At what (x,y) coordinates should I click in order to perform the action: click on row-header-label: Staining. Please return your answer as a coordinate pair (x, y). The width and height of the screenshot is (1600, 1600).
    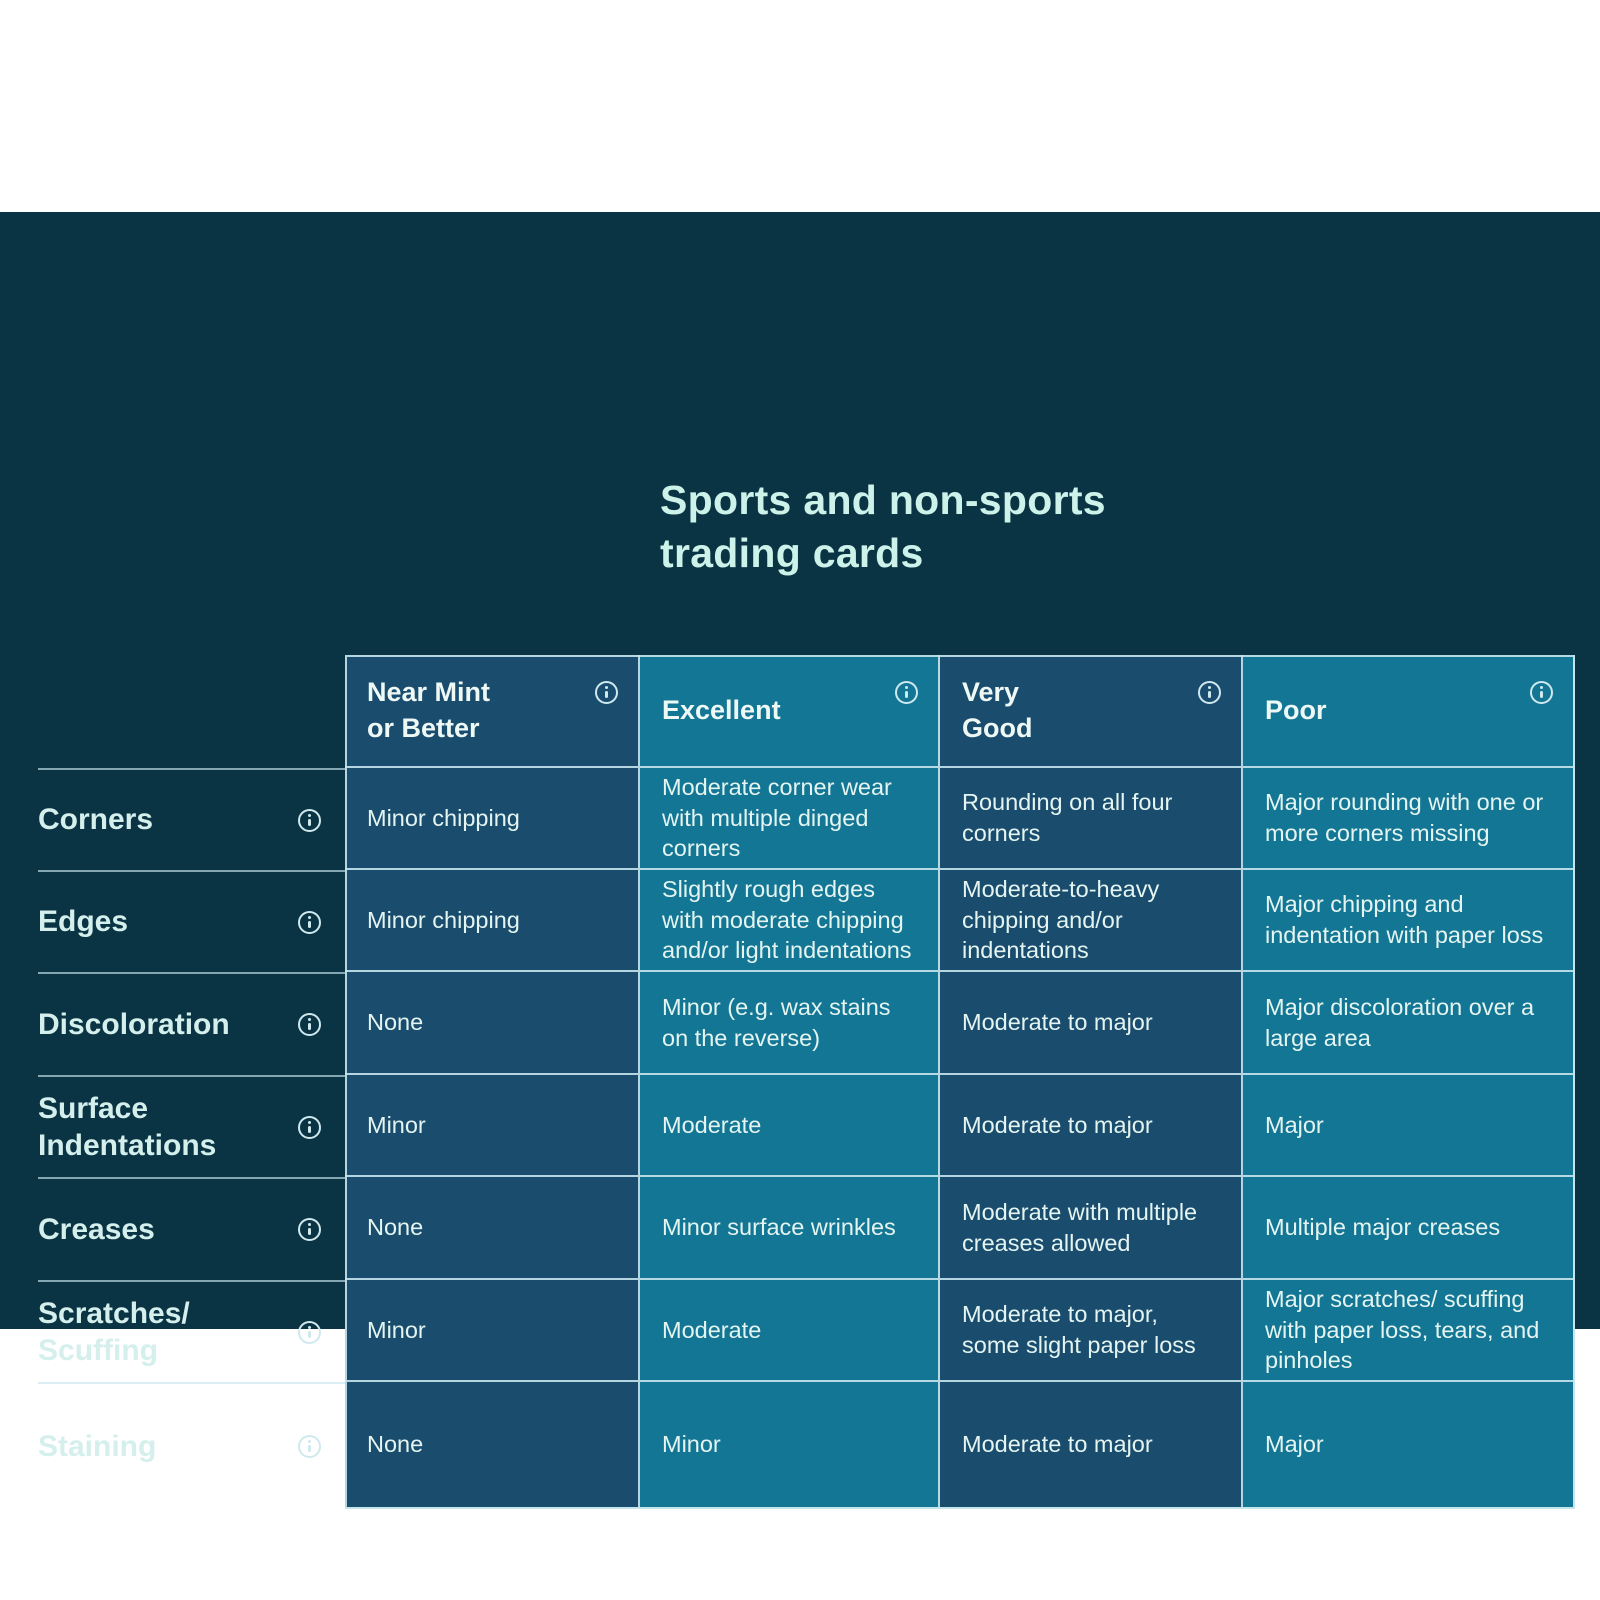
    Looking at the image, I should click on (97, 1446).